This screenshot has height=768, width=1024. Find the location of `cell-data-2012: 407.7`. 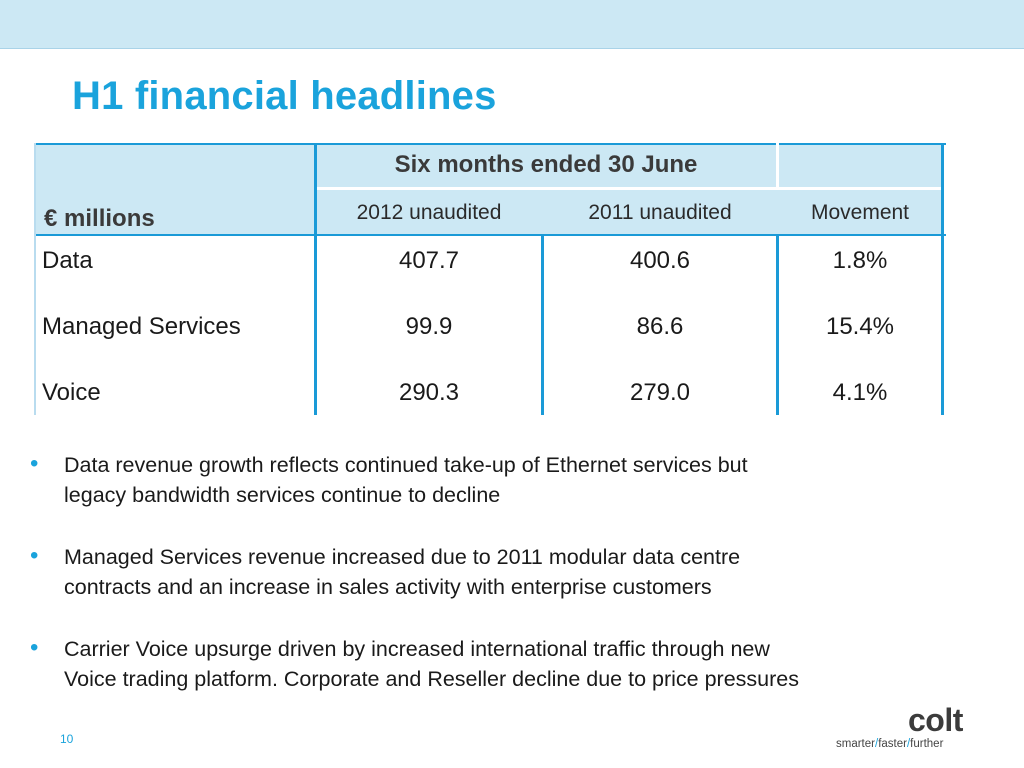

cell-data-2012: 407.7 is located at coordinates (429, 260).